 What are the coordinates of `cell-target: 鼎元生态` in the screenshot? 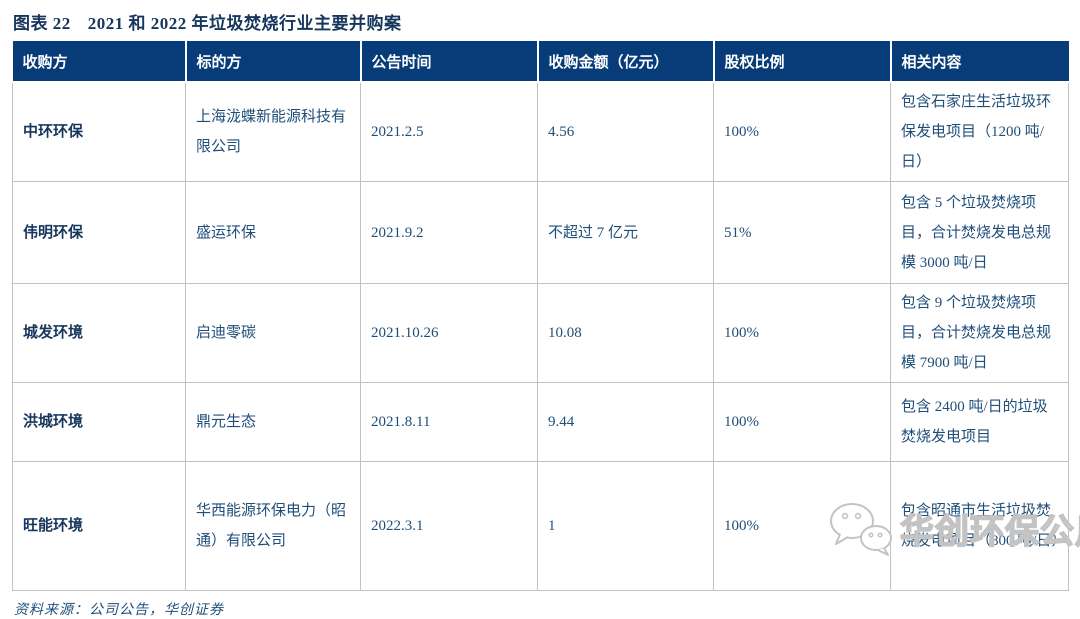 It's located at (273, 422).